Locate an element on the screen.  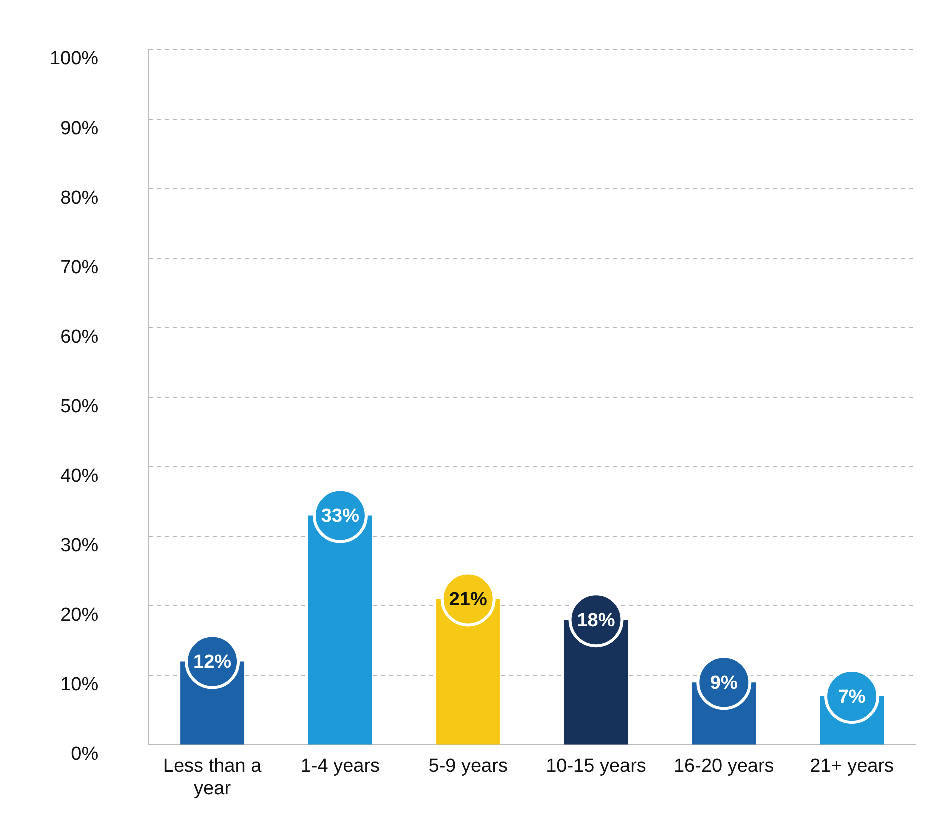
y-tick-label: 60% is located at coordinates (79, 337).